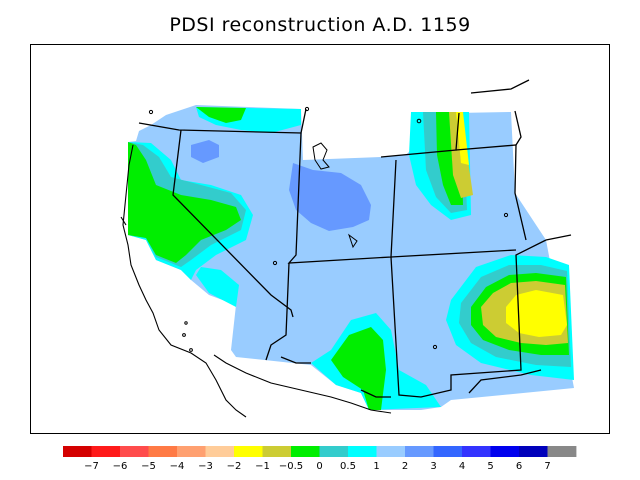 This screenshot has height=480, width=640. Describe the element at coordinates (177, 466) in the screenshot. I see `legend-tick-label: −4` at that location.